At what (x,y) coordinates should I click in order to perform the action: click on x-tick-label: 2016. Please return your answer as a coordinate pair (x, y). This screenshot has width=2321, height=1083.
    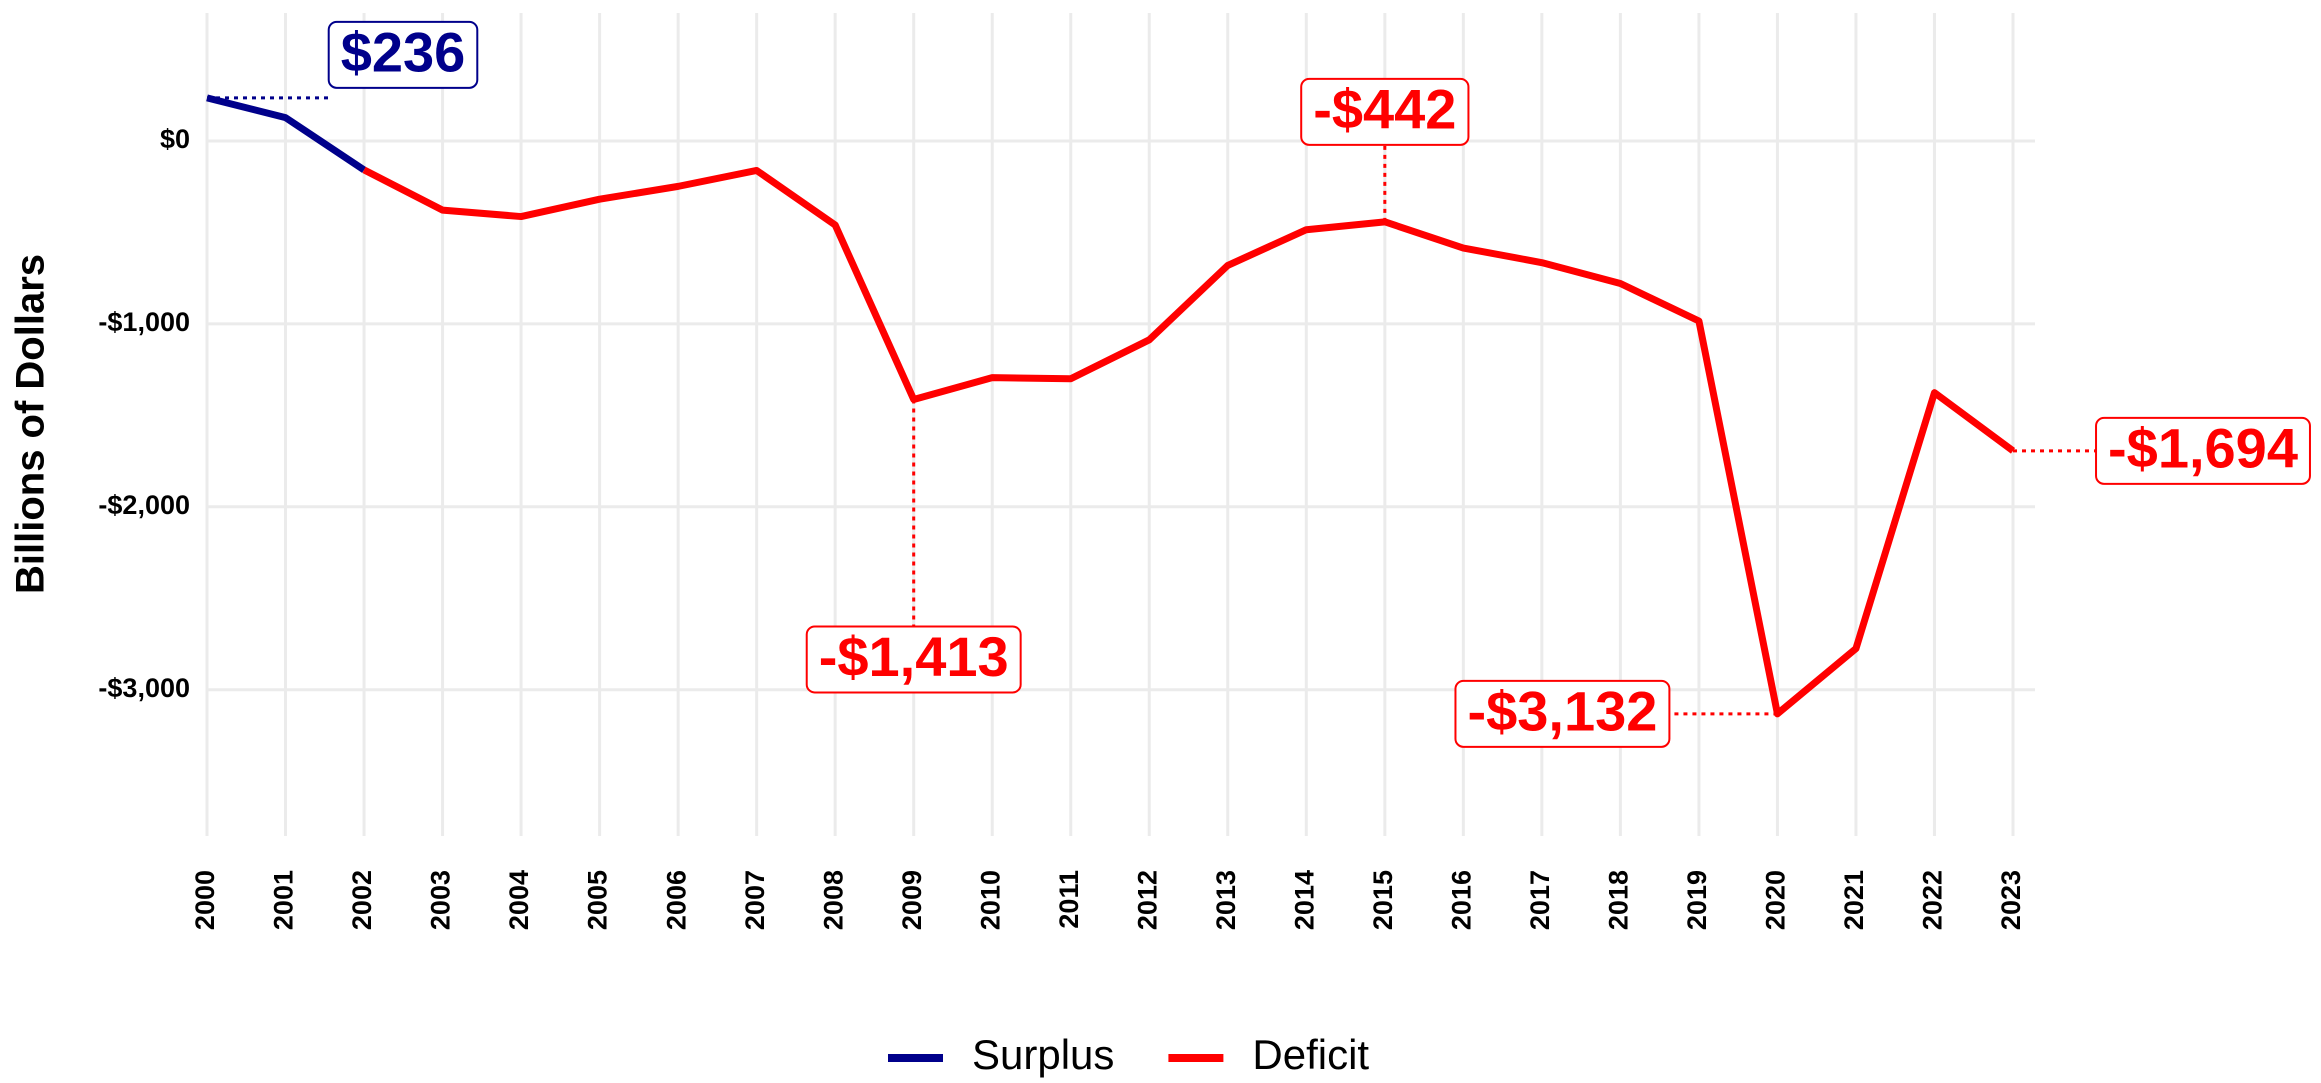
    Looking at the image, I should click on (1461, 900).